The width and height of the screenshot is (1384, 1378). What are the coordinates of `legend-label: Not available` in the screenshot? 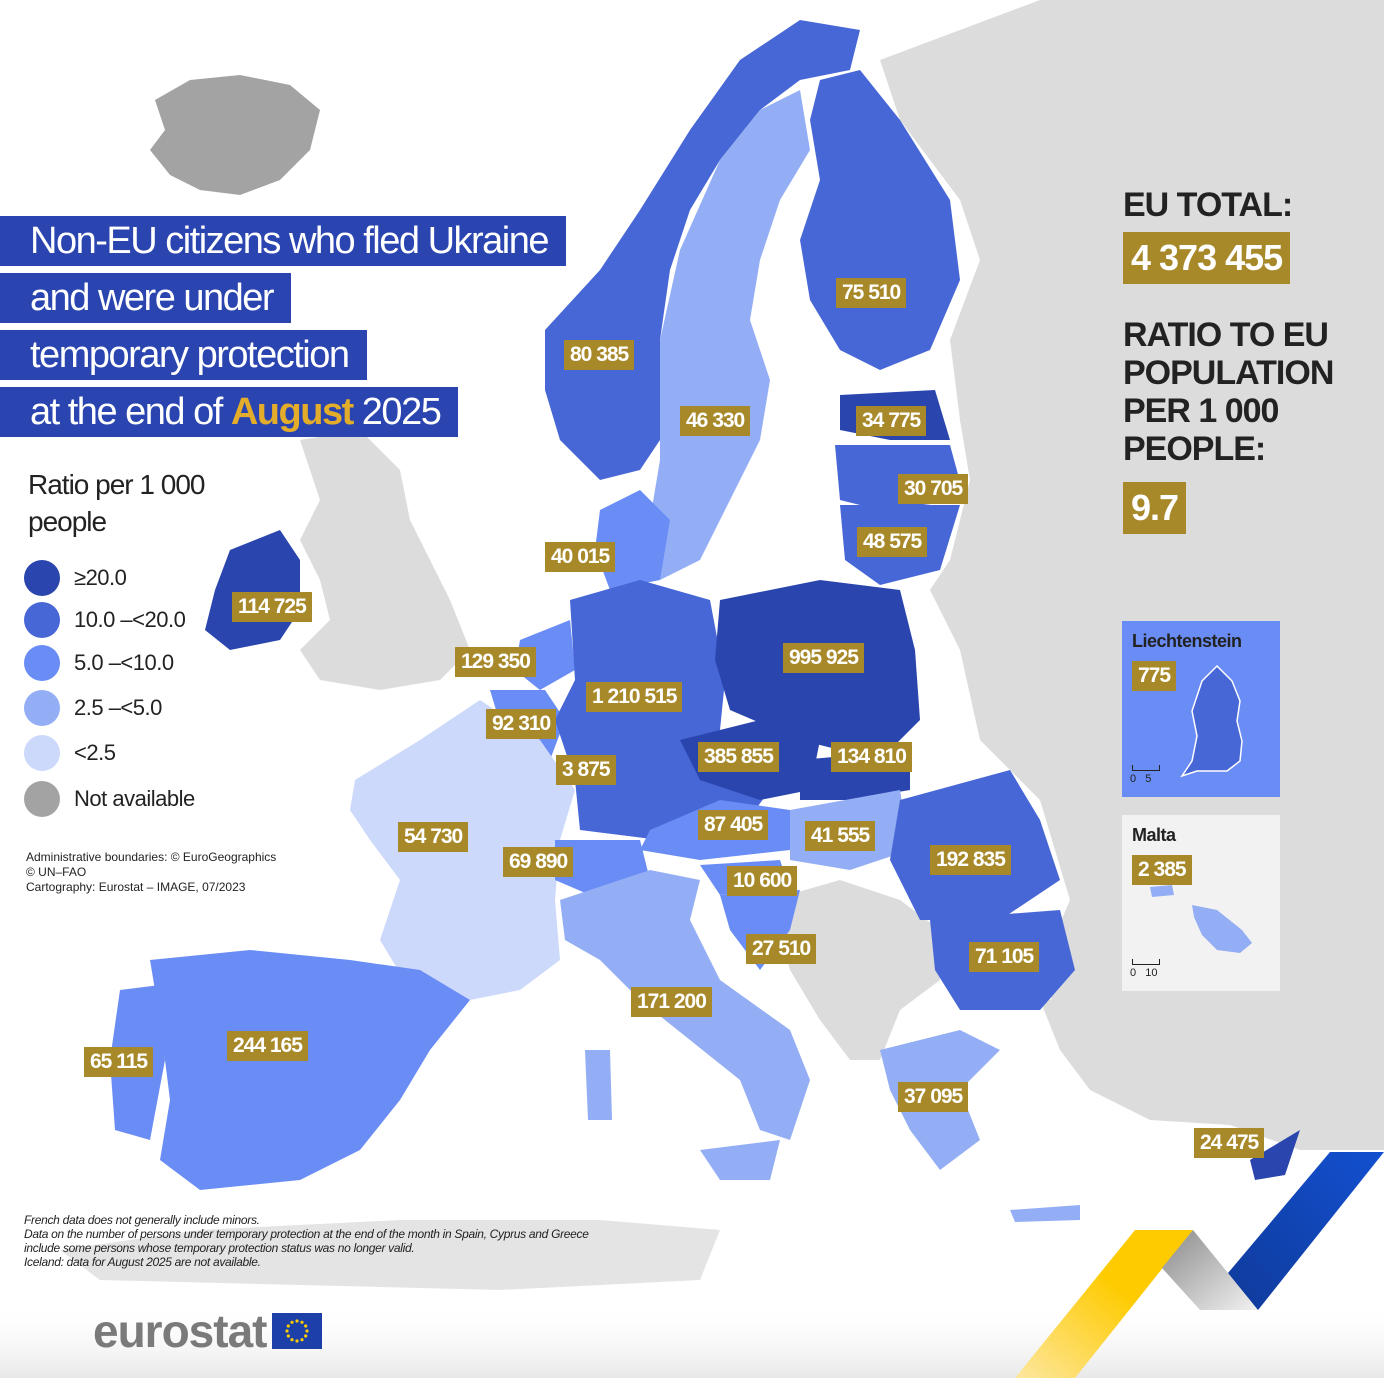 It's located at (134, 798).